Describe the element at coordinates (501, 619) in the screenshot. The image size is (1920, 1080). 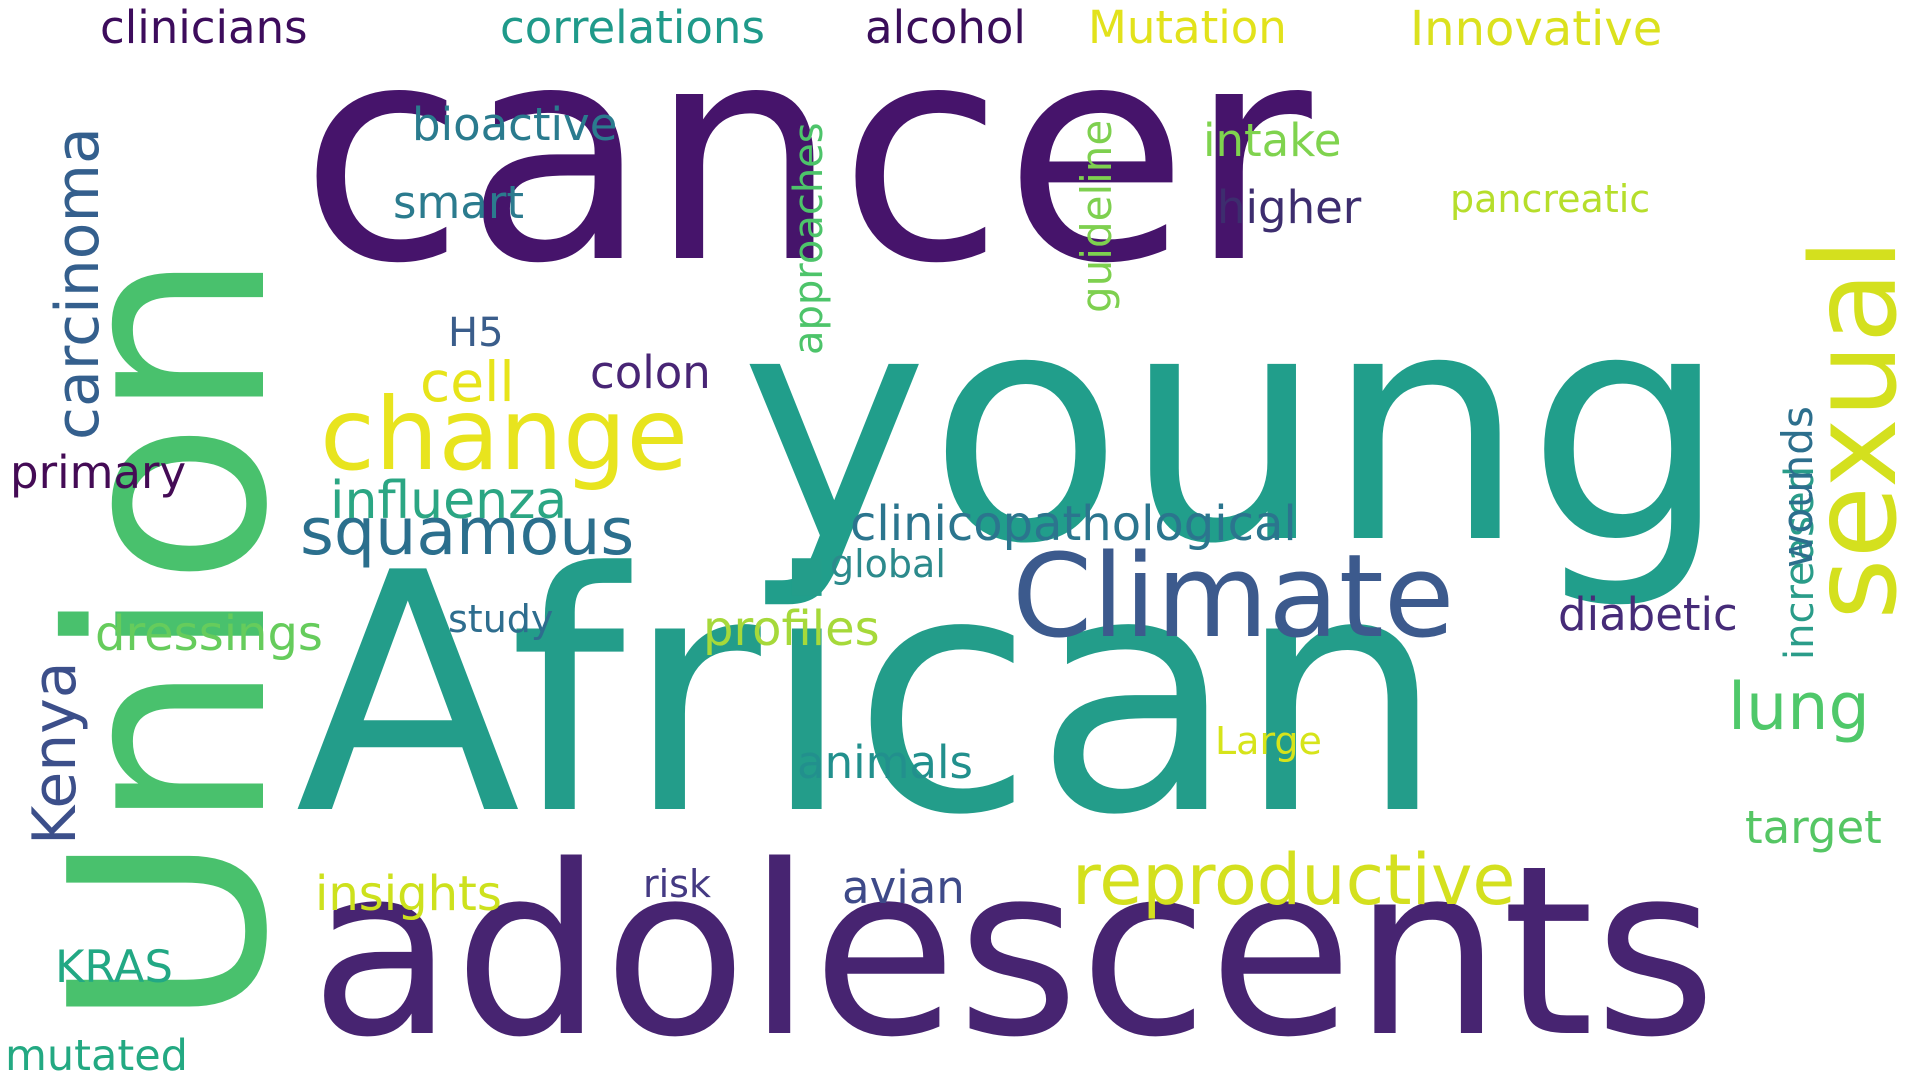
I see `word-study: study` at that location.